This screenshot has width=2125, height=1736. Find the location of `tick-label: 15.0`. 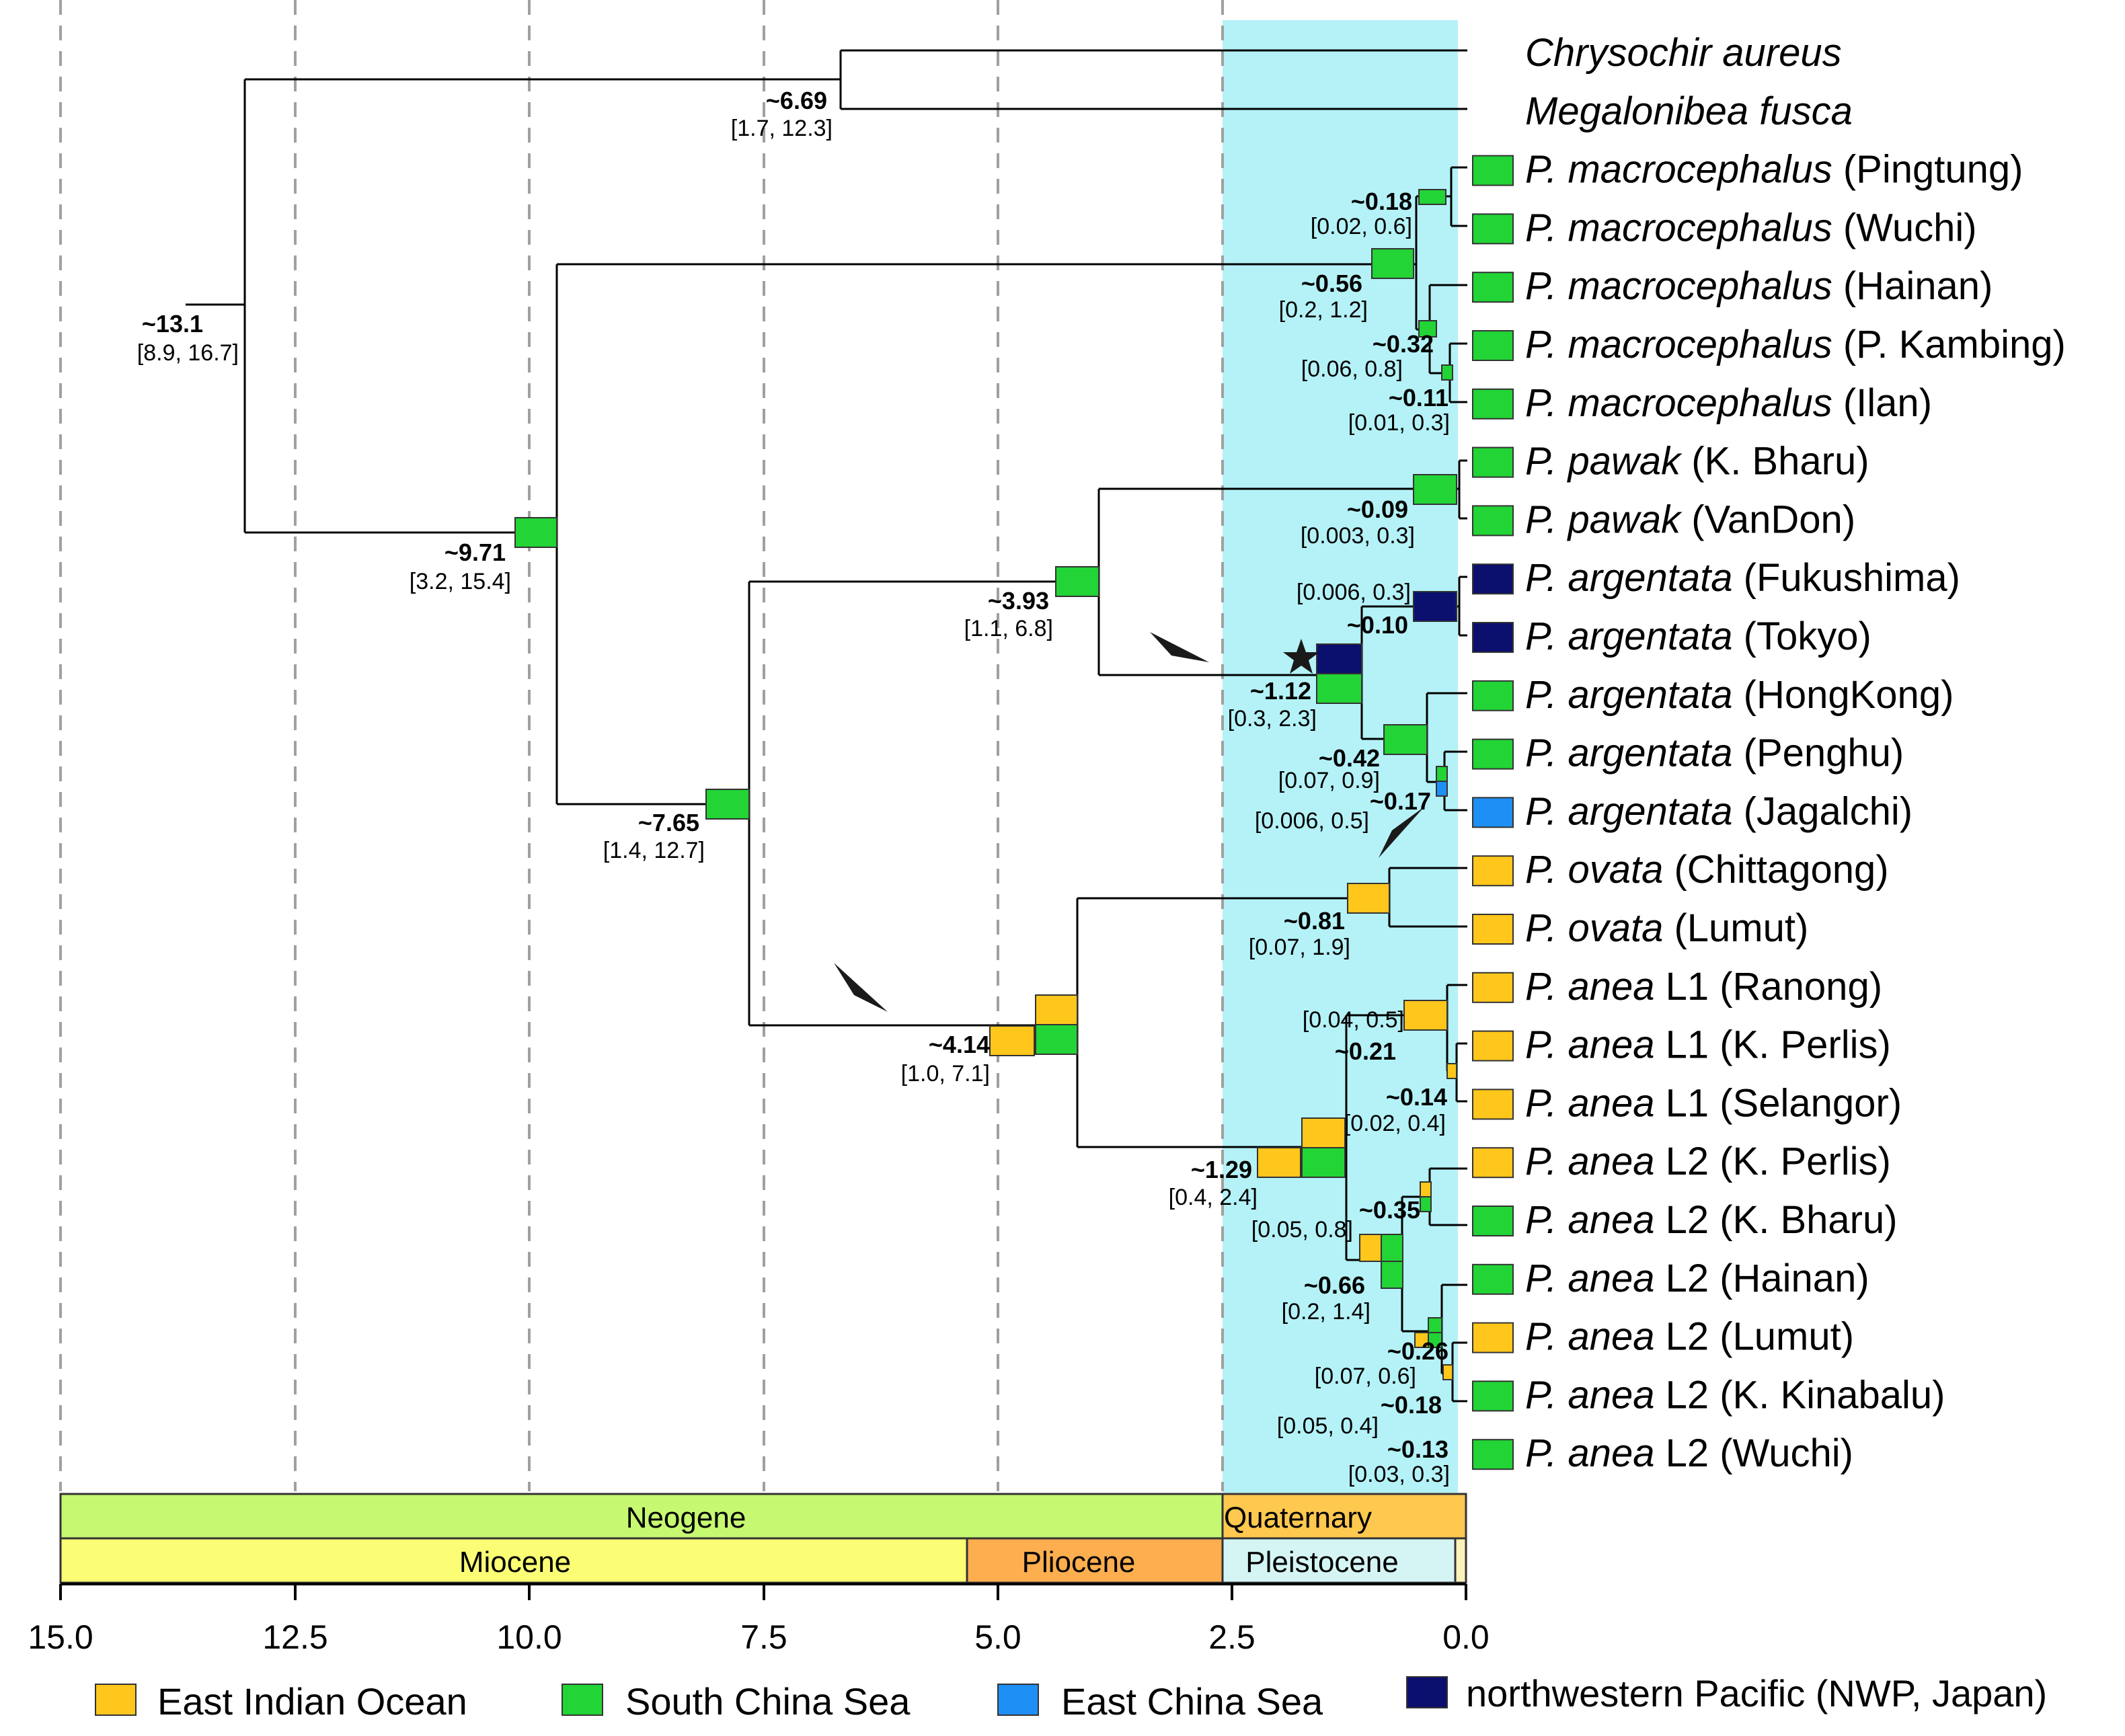

tick-label: 15.0 is located at coordinates (61, 1637).